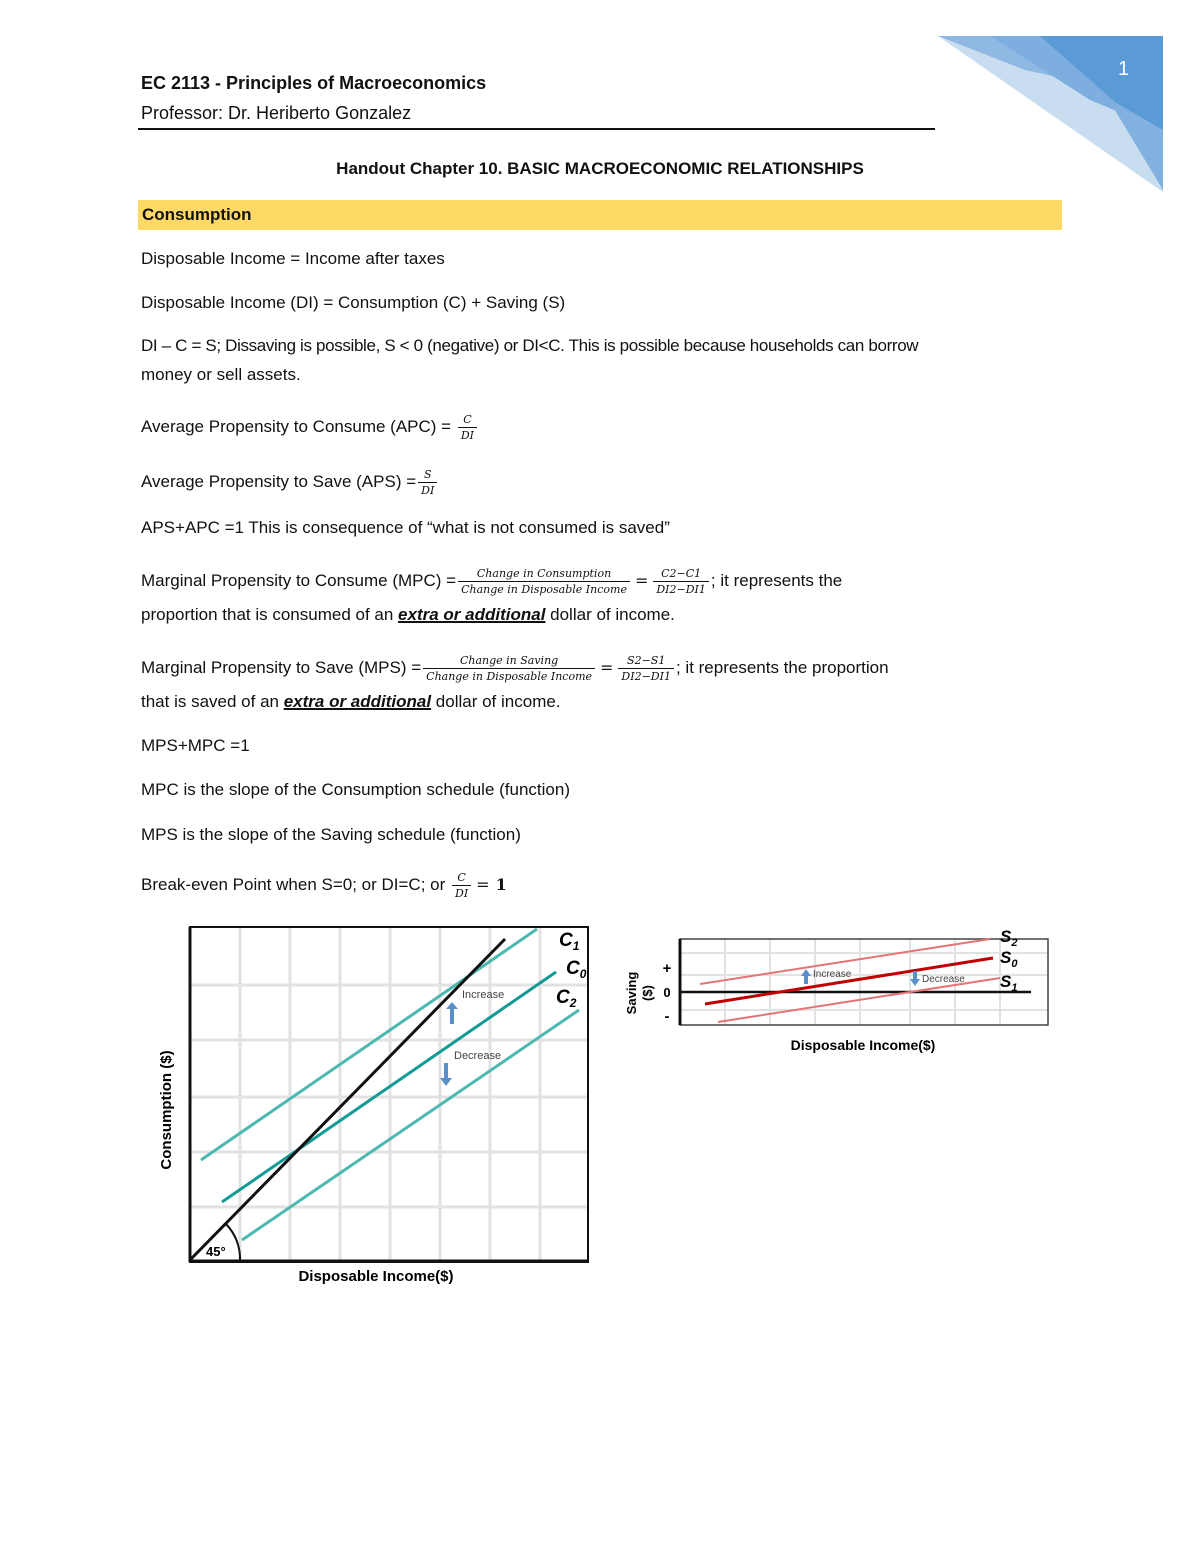  Describe the element at coordinates (221, 374) in the screenshot. I see `dissaving-line-2: money or sell assets.` at that location.